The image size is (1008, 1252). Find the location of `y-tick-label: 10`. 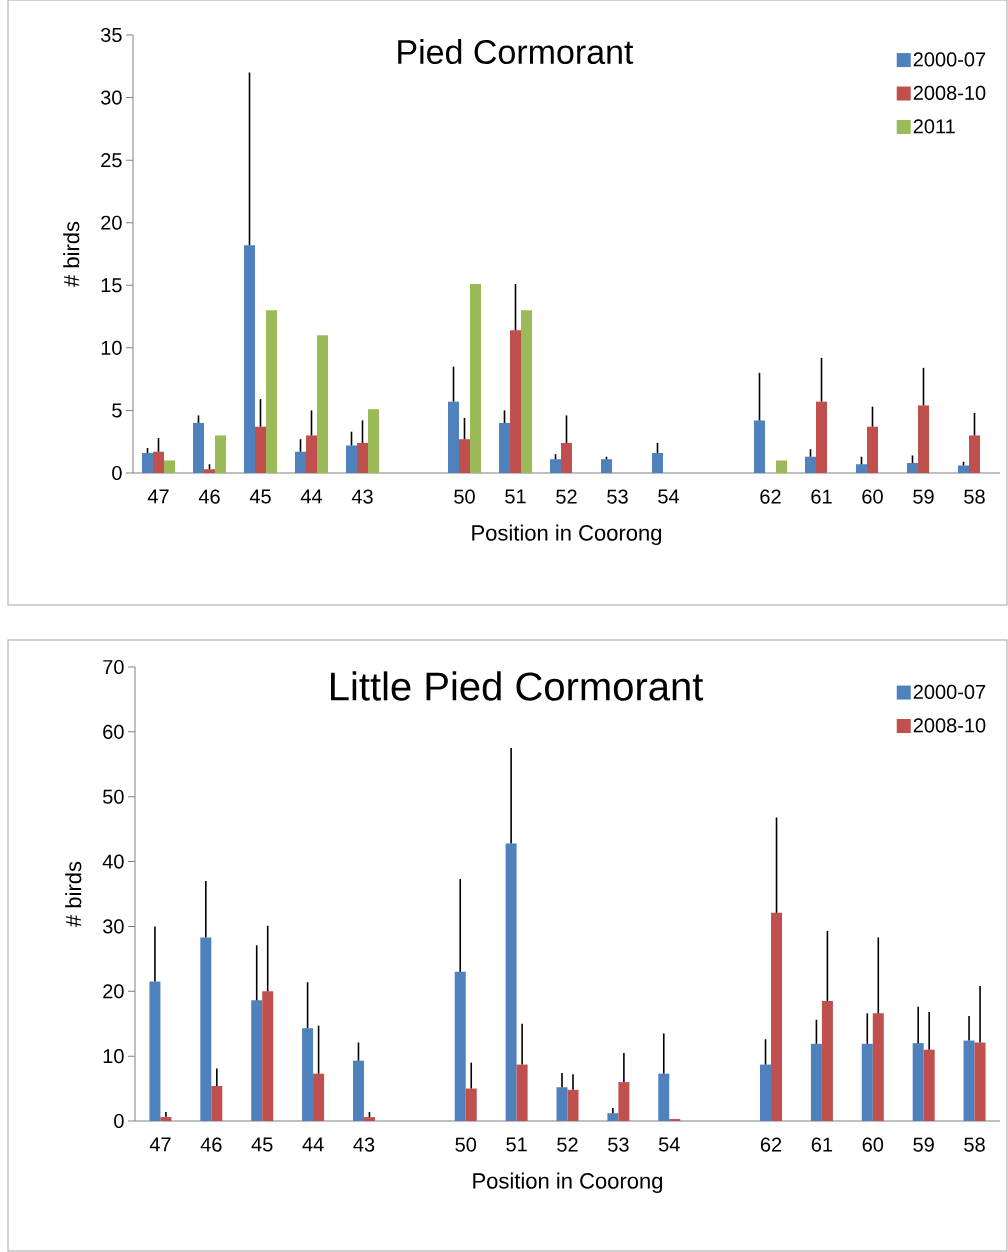

y-tick-label: 10 is located at coordinates (113, 1056).